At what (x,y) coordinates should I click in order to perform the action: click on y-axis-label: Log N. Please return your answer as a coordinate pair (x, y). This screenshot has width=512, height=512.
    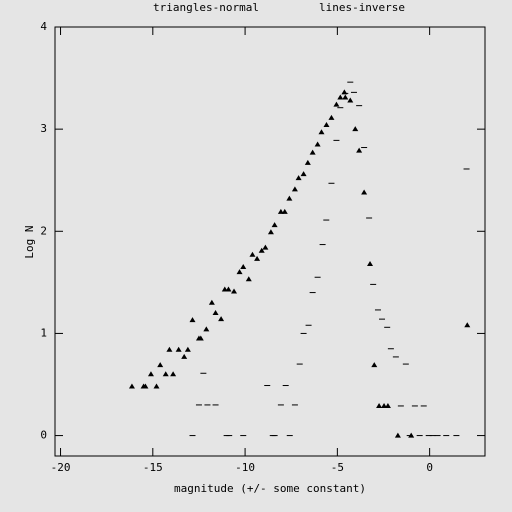
    Looking at the image, I should click on (29, 241).